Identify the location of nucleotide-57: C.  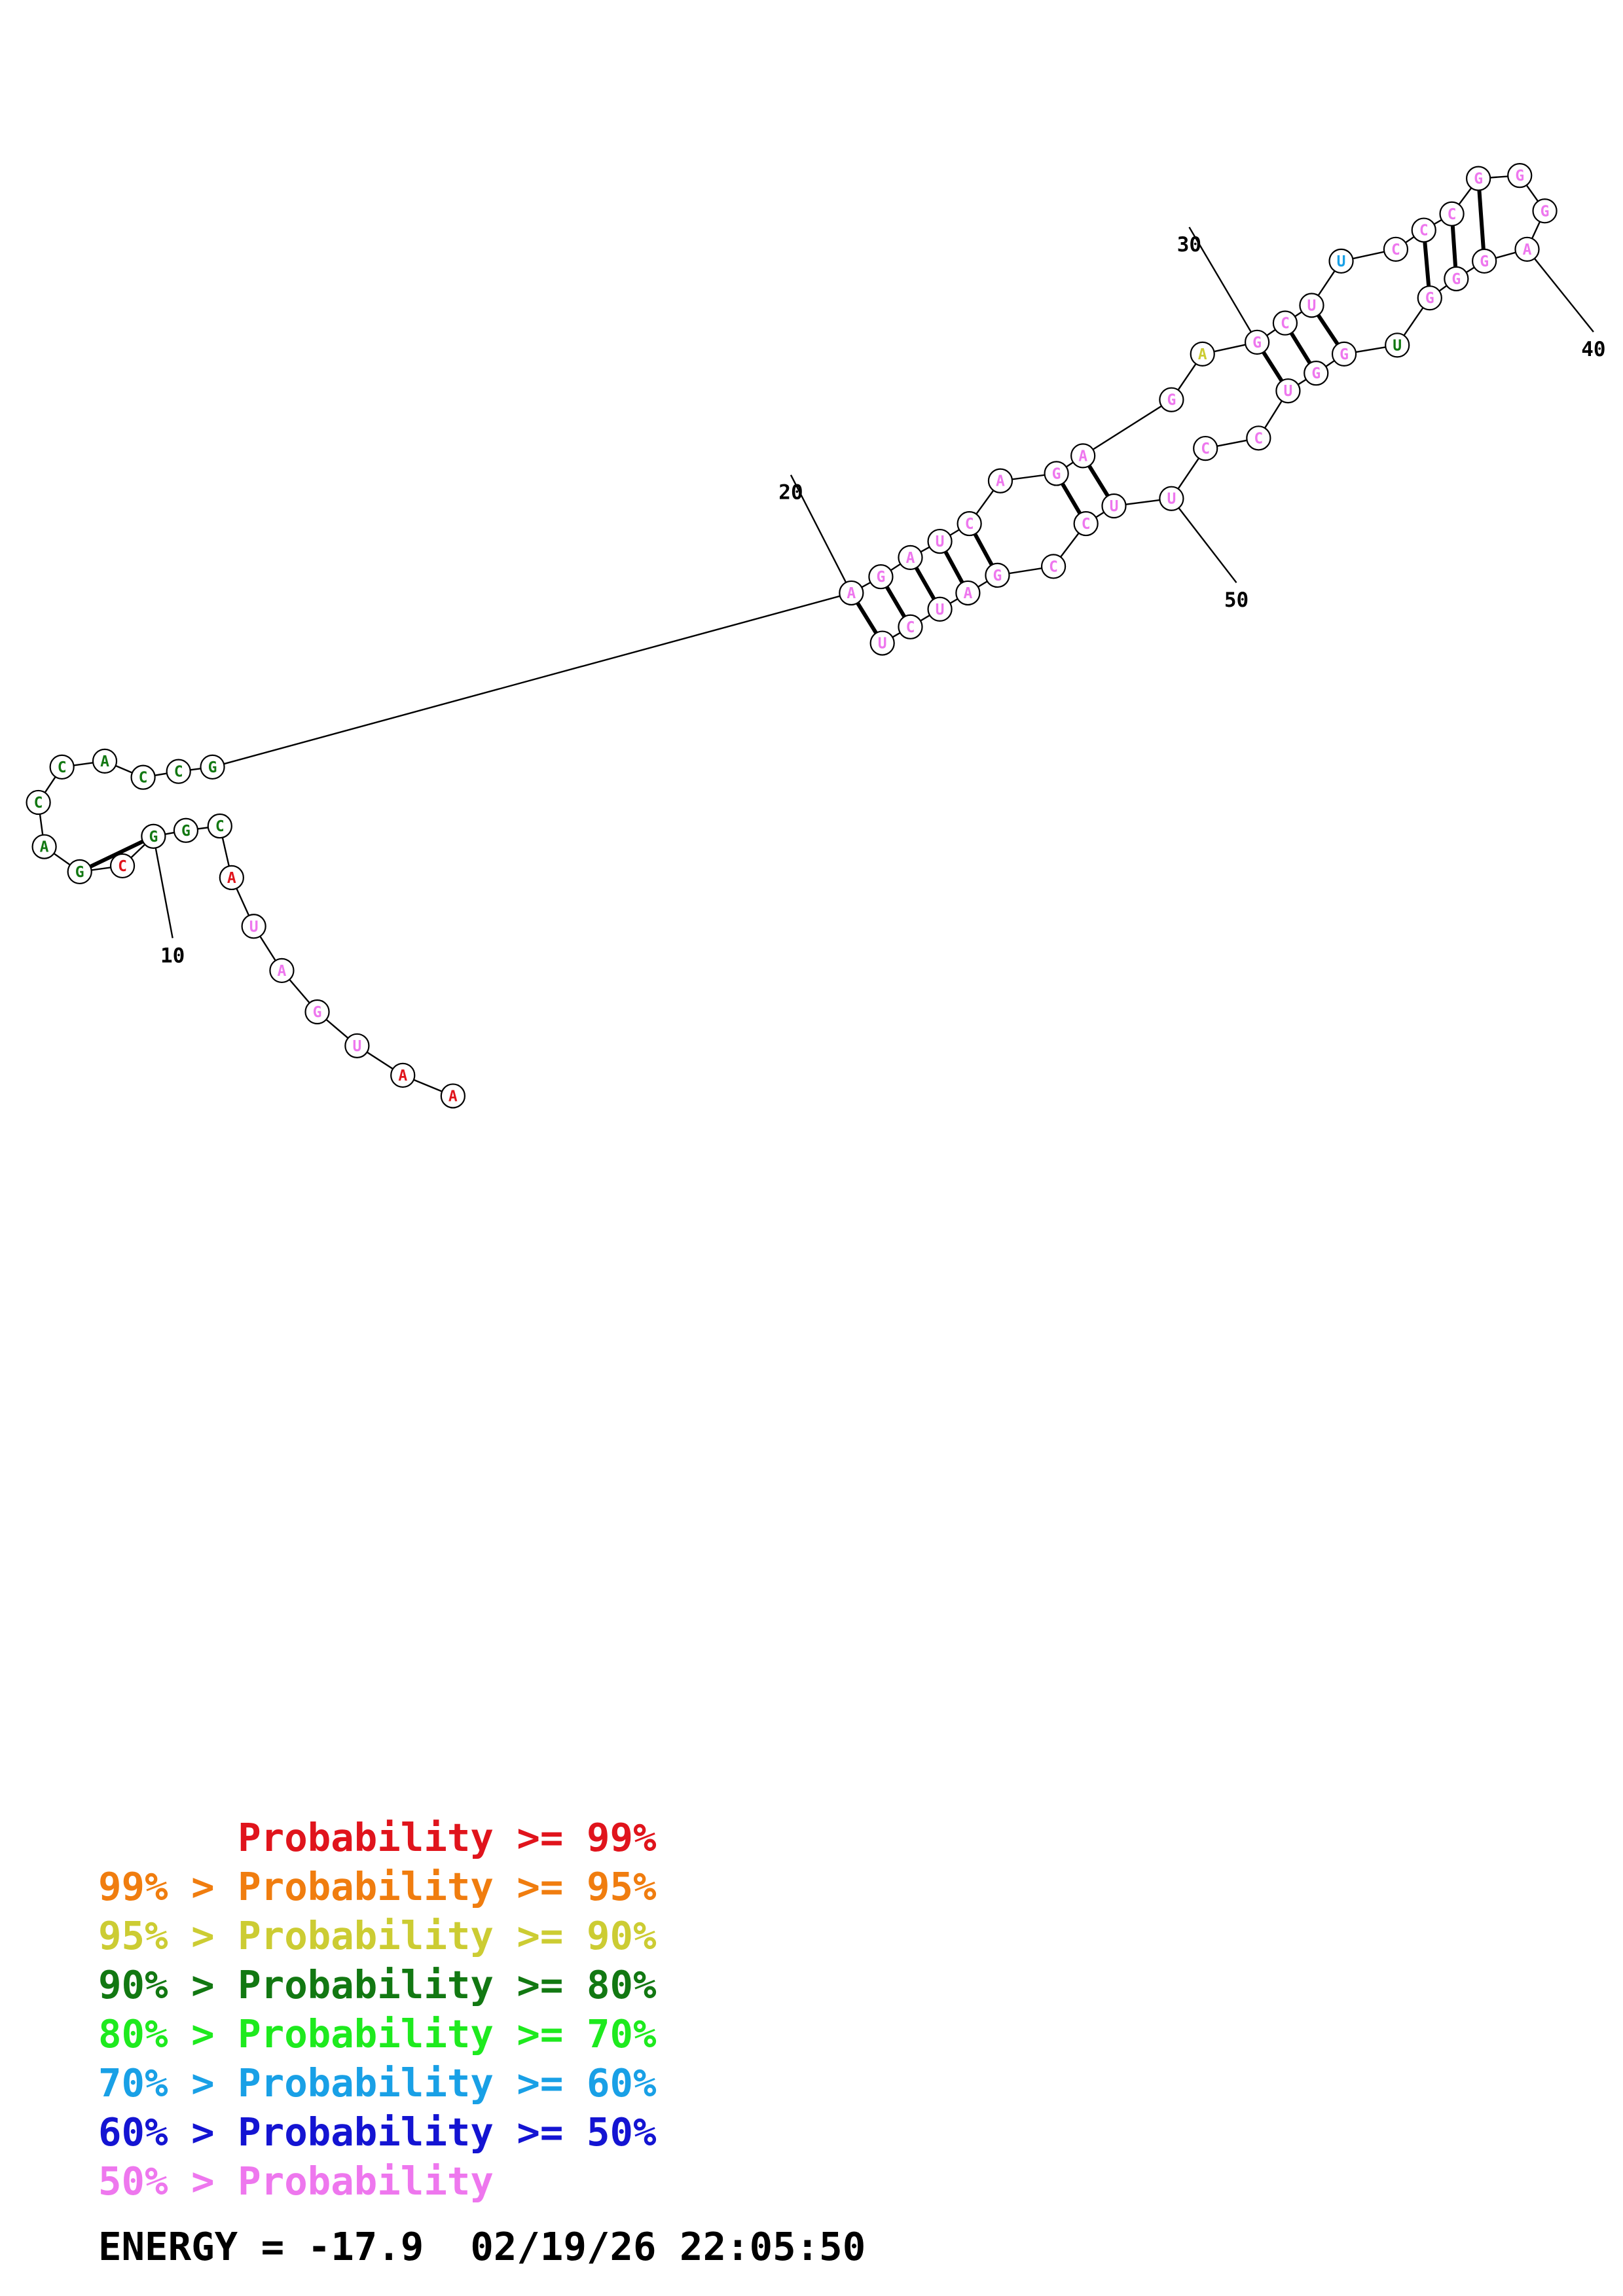
(910, 626).